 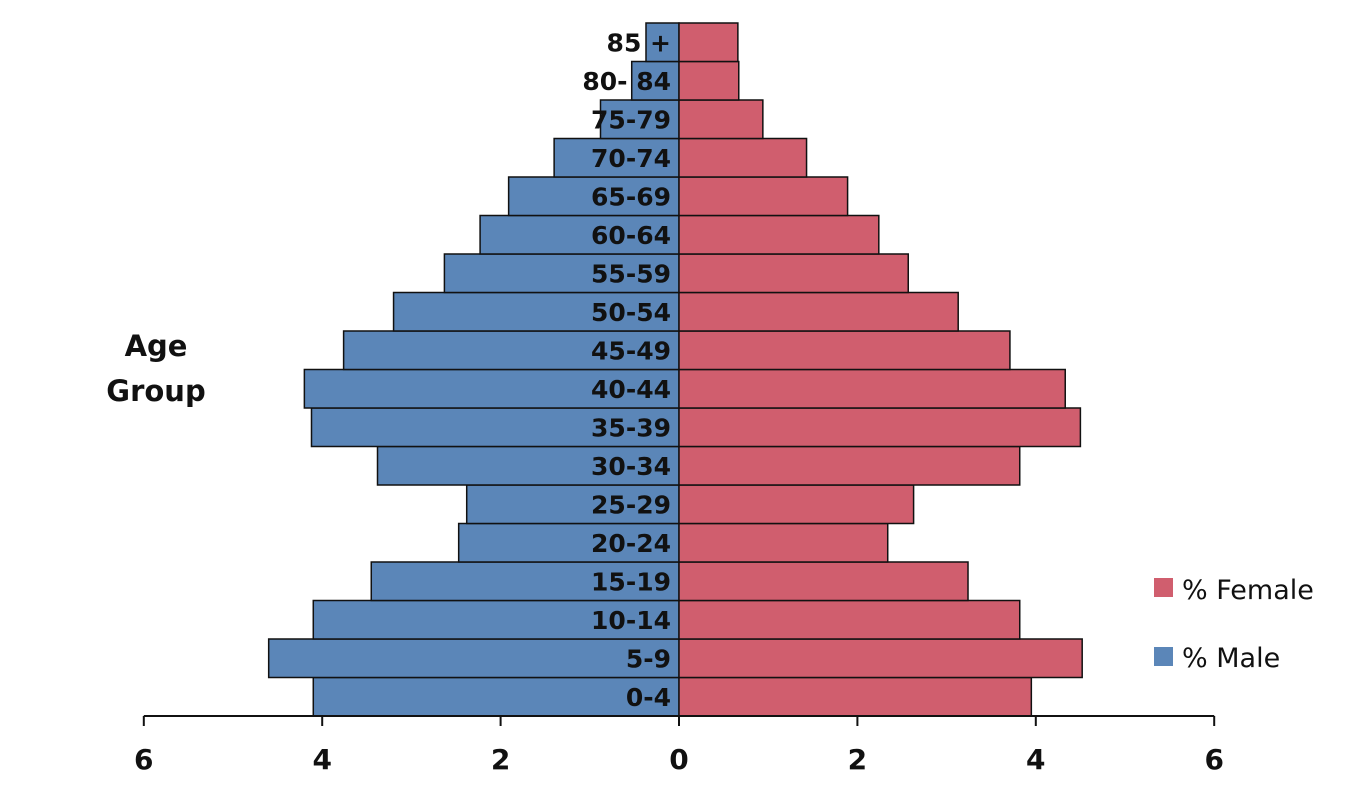 I want to click on legend-label-male: % Male, so click(x=1231, y=658).